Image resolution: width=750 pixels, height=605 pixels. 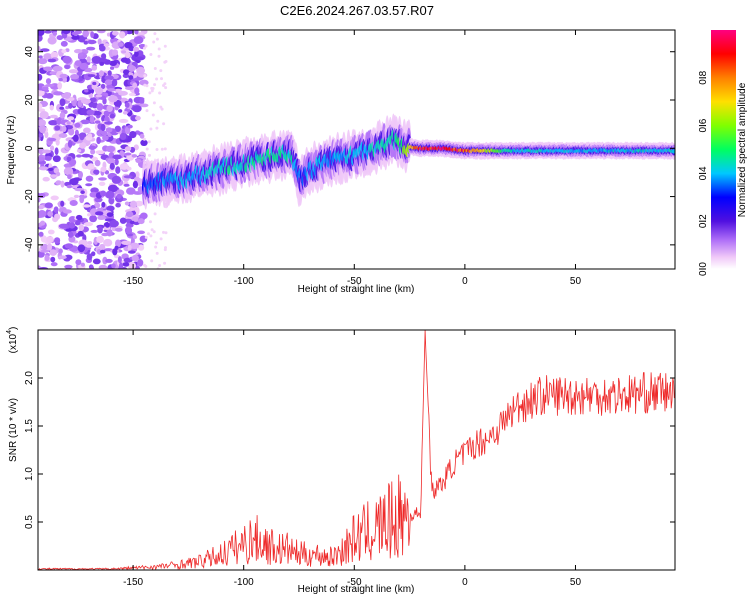 What do you see at coordinates (356, 589) in the screenshot?
I see `snr-x-label: Height of straight line (km)` at bounding box center [356, 589].